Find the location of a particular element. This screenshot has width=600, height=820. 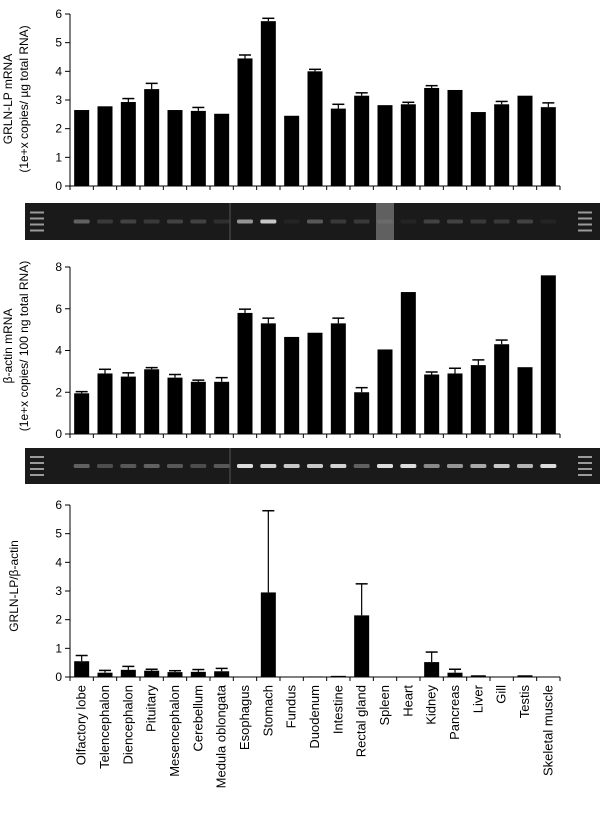

x-tick-label: Mesencephalon is located at coordinates (174, 731).